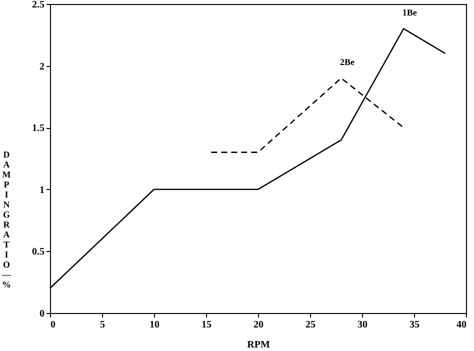 The height and width of the screenshot is (351, 474). What do you see at coordinates (363, 325) in the screenshot?
I see `x-tick-label: 30` at bounding box center [363, 325].